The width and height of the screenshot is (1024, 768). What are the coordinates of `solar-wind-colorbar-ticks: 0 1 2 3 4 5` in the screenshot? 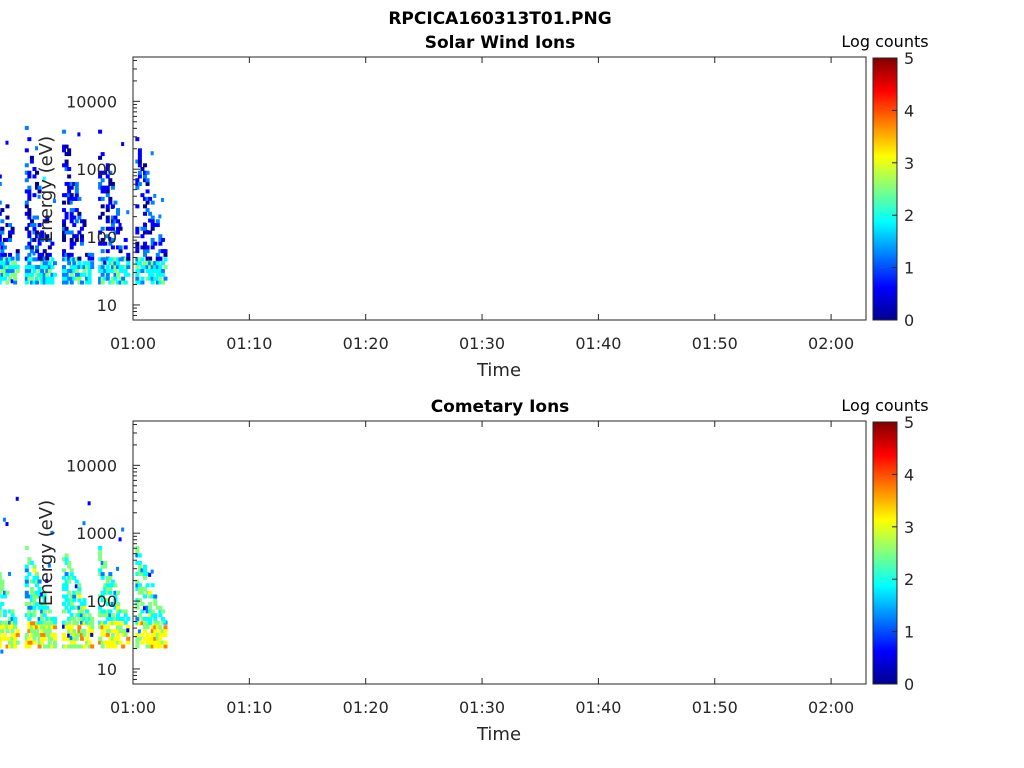 It's located at (903, 189).